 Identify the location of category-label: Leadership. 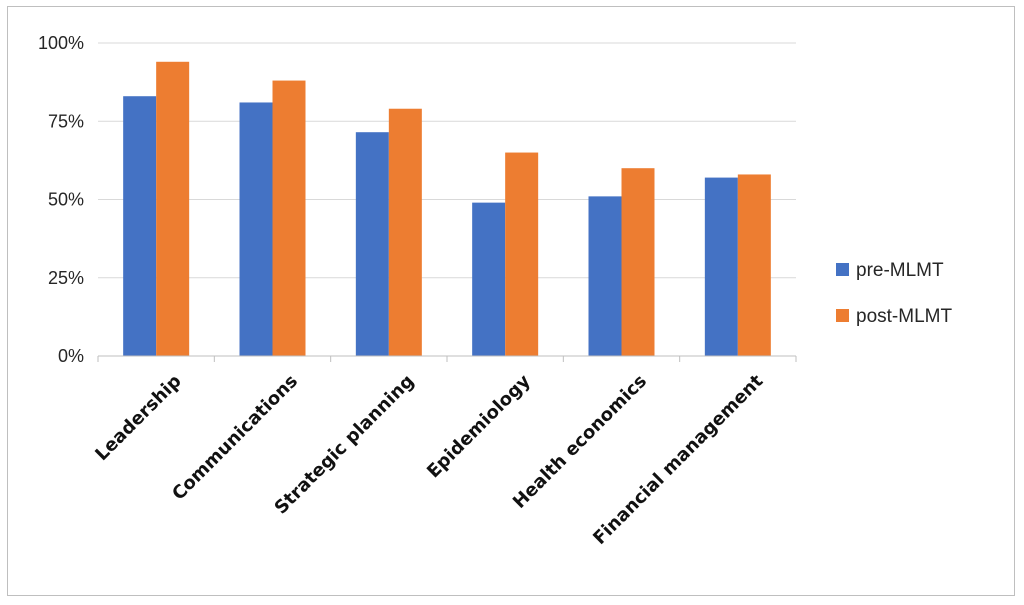
(138, 418).